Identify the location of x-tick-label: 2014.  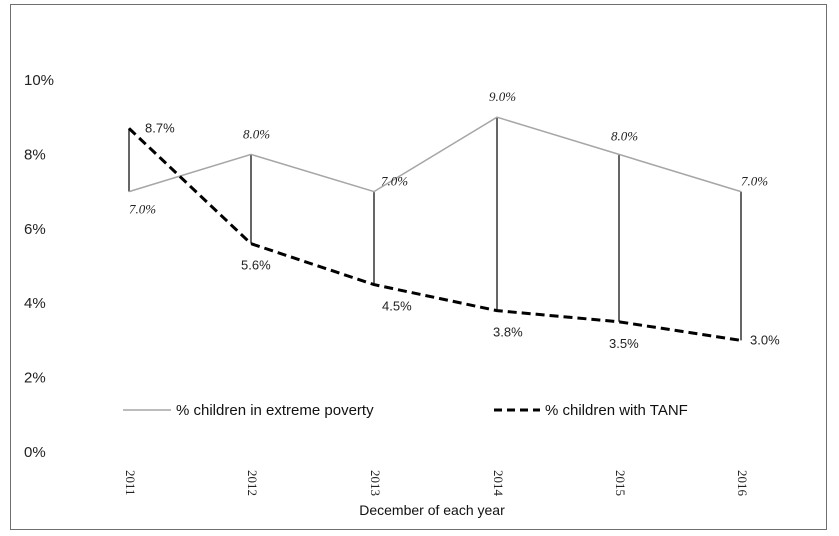
(498, 483).